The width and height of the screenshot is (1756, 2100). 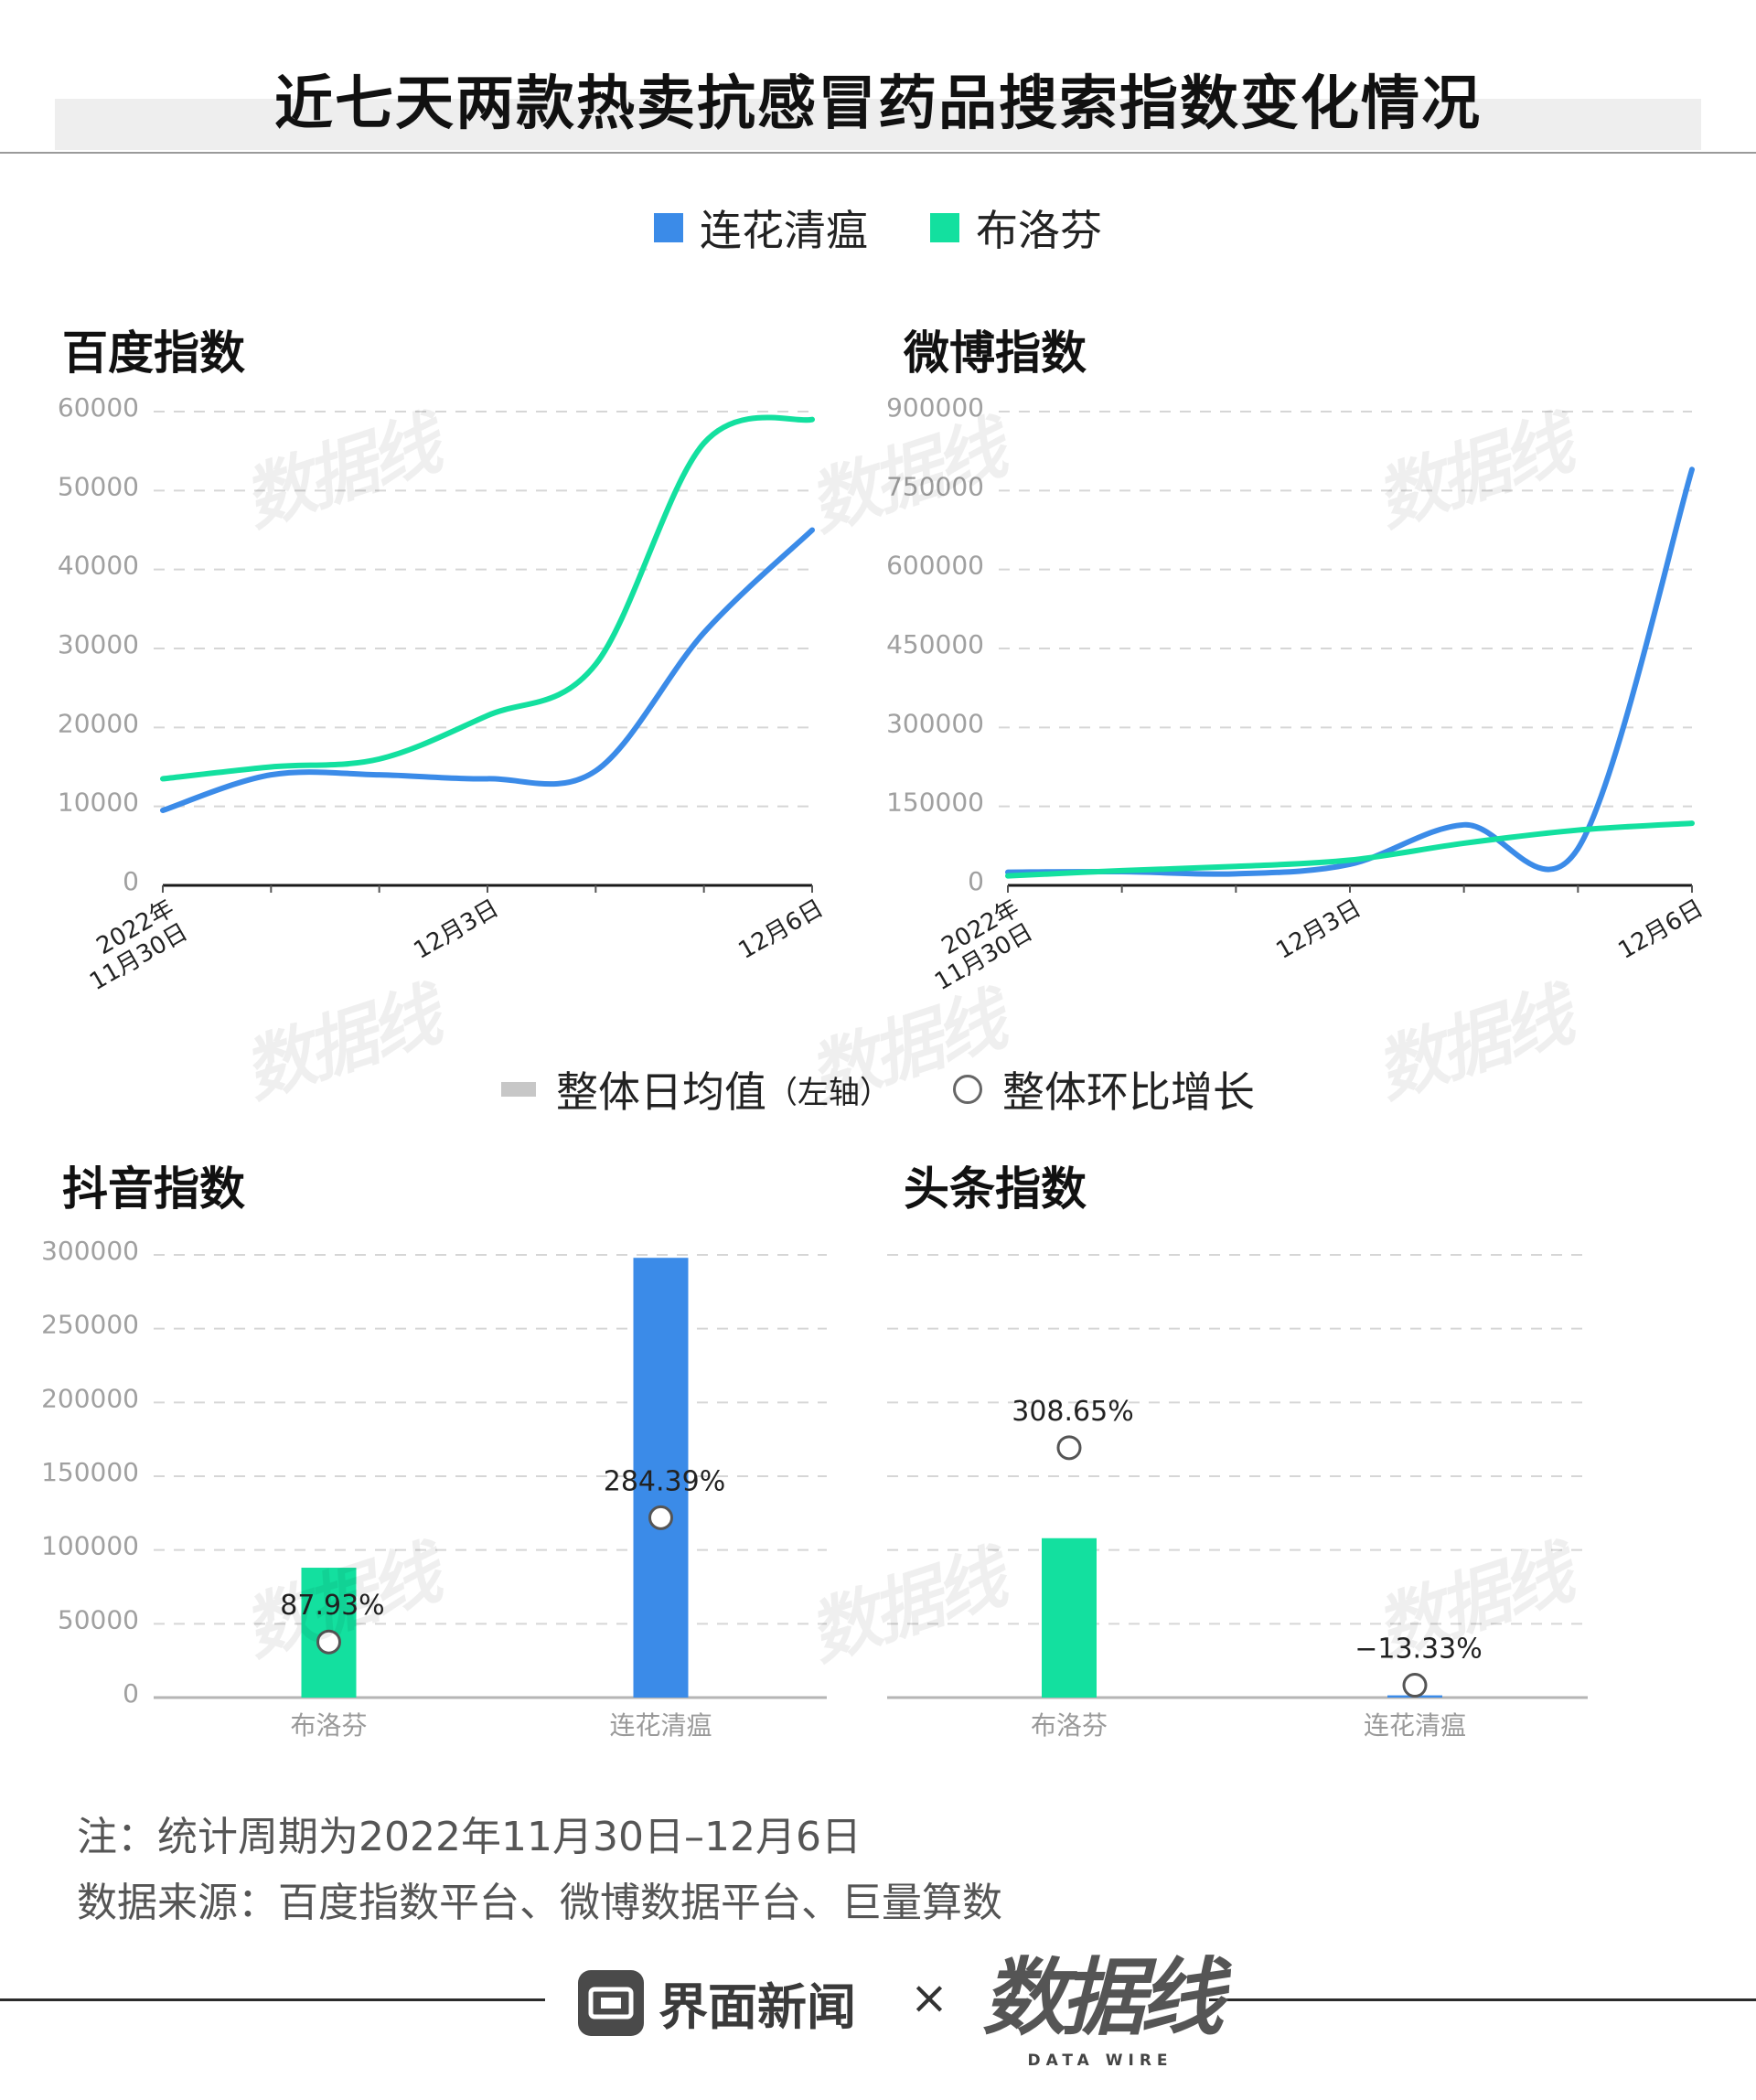 I want to click on legend-label-left-axis: （左轴）, so click(x=828, y=1092).